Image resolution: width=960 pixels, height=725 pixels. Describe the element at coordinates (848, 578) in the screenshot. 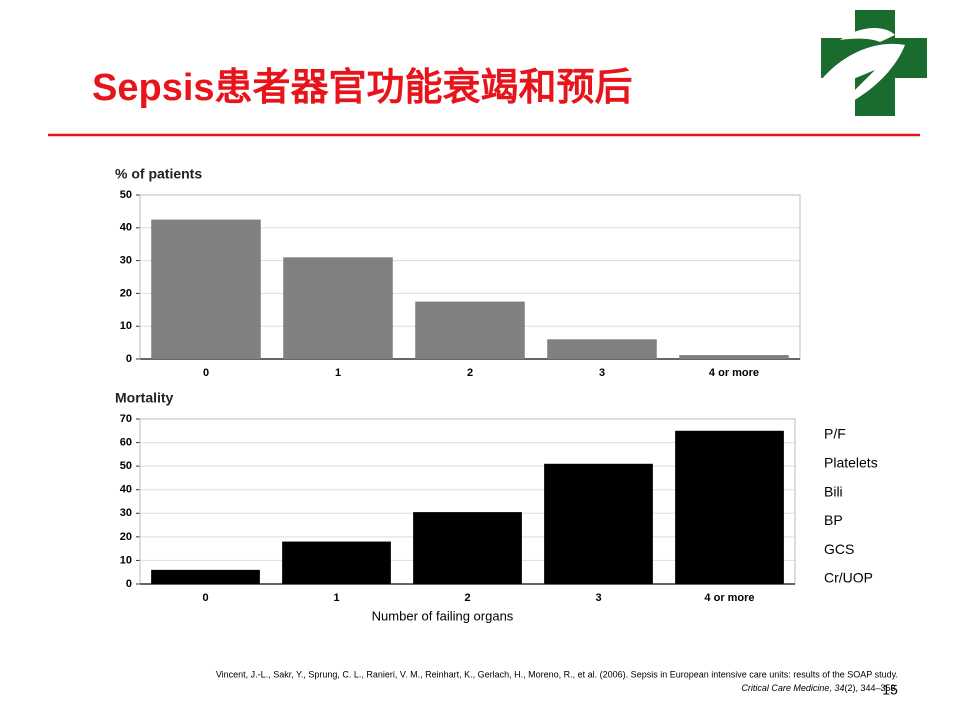

I see `side-list-item: Cr/UOP` at that location.